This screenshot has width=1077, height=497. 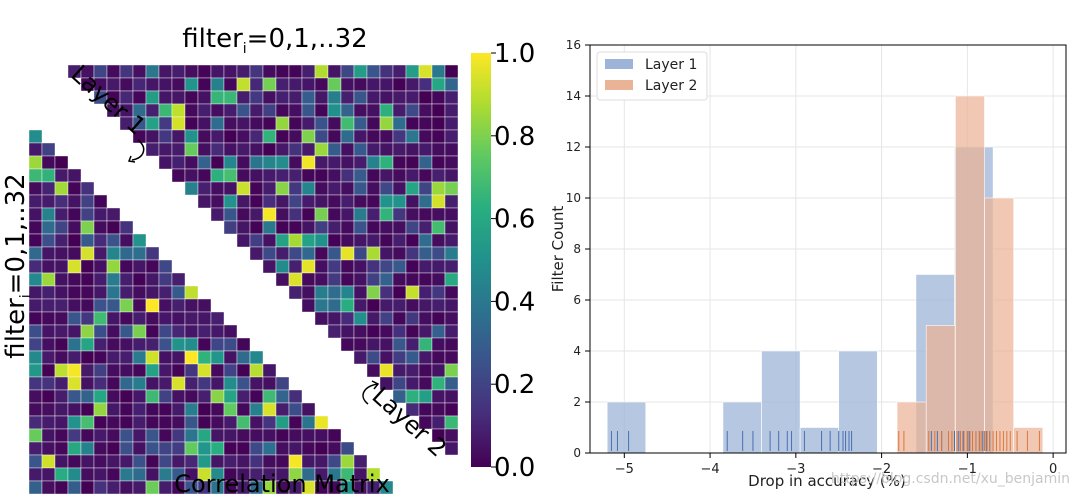 I want to click on layer2-arrowhead-icon, so click(x=375, y=385).